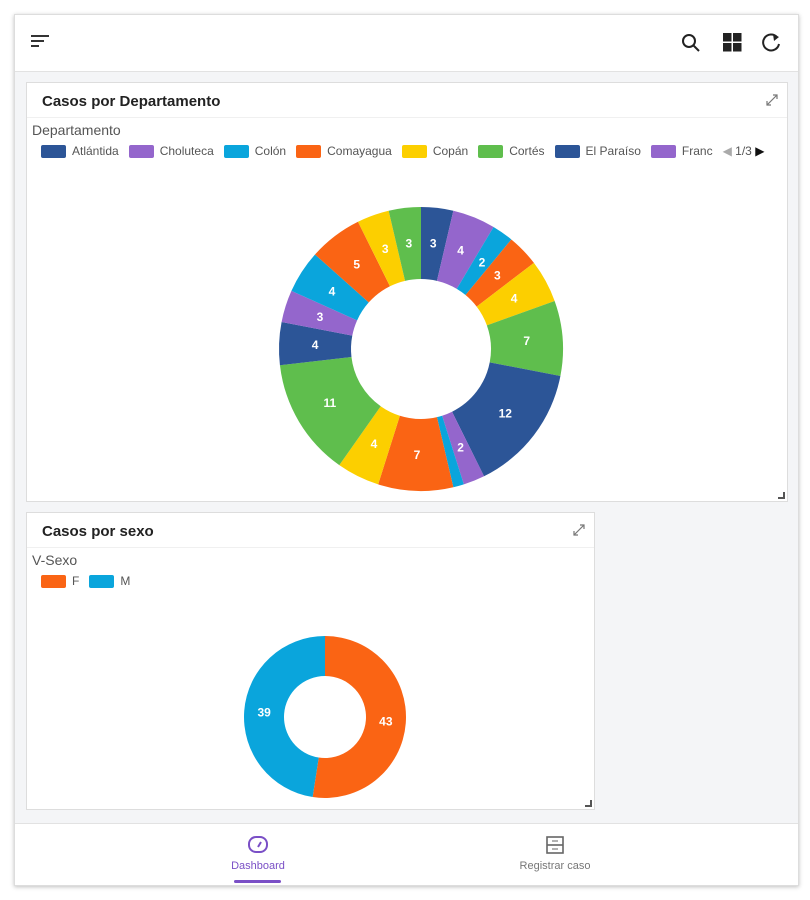  Describe the element at coordinates (98, 531) in the screenshot. I see `card-title: Casos por sexo` at that location.